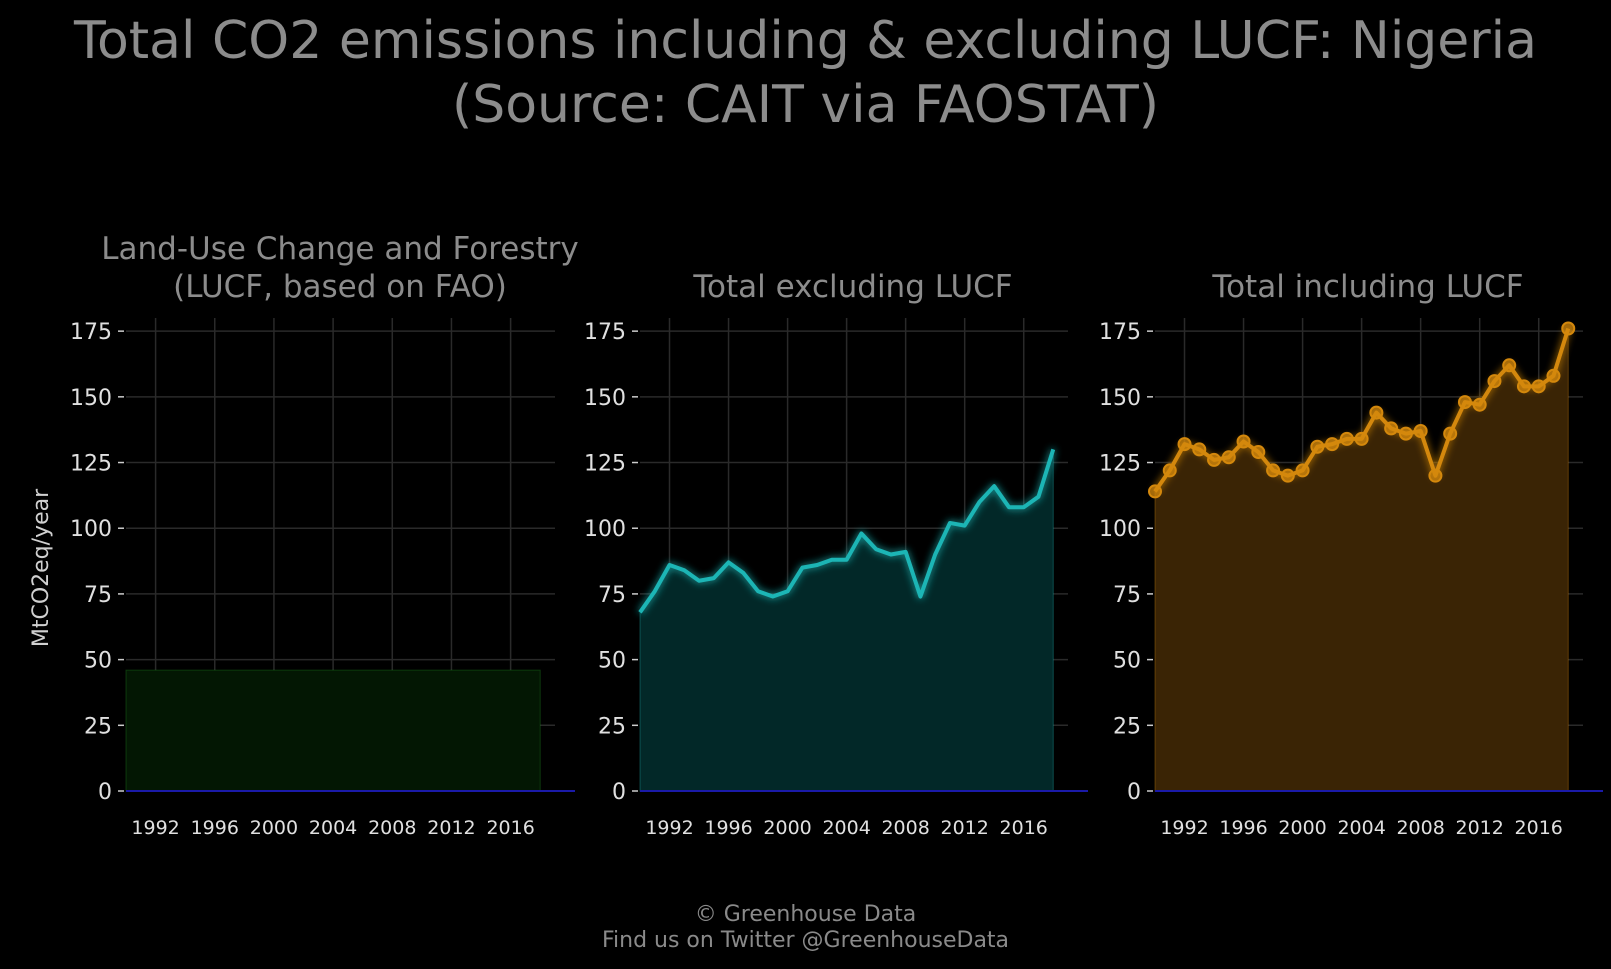 The height and width of the screenshot is (969, 1611). What do you see at coordinates (333, 730) in the screenshot?
I see `series-area-lucf` at bounding box center [333, 730].